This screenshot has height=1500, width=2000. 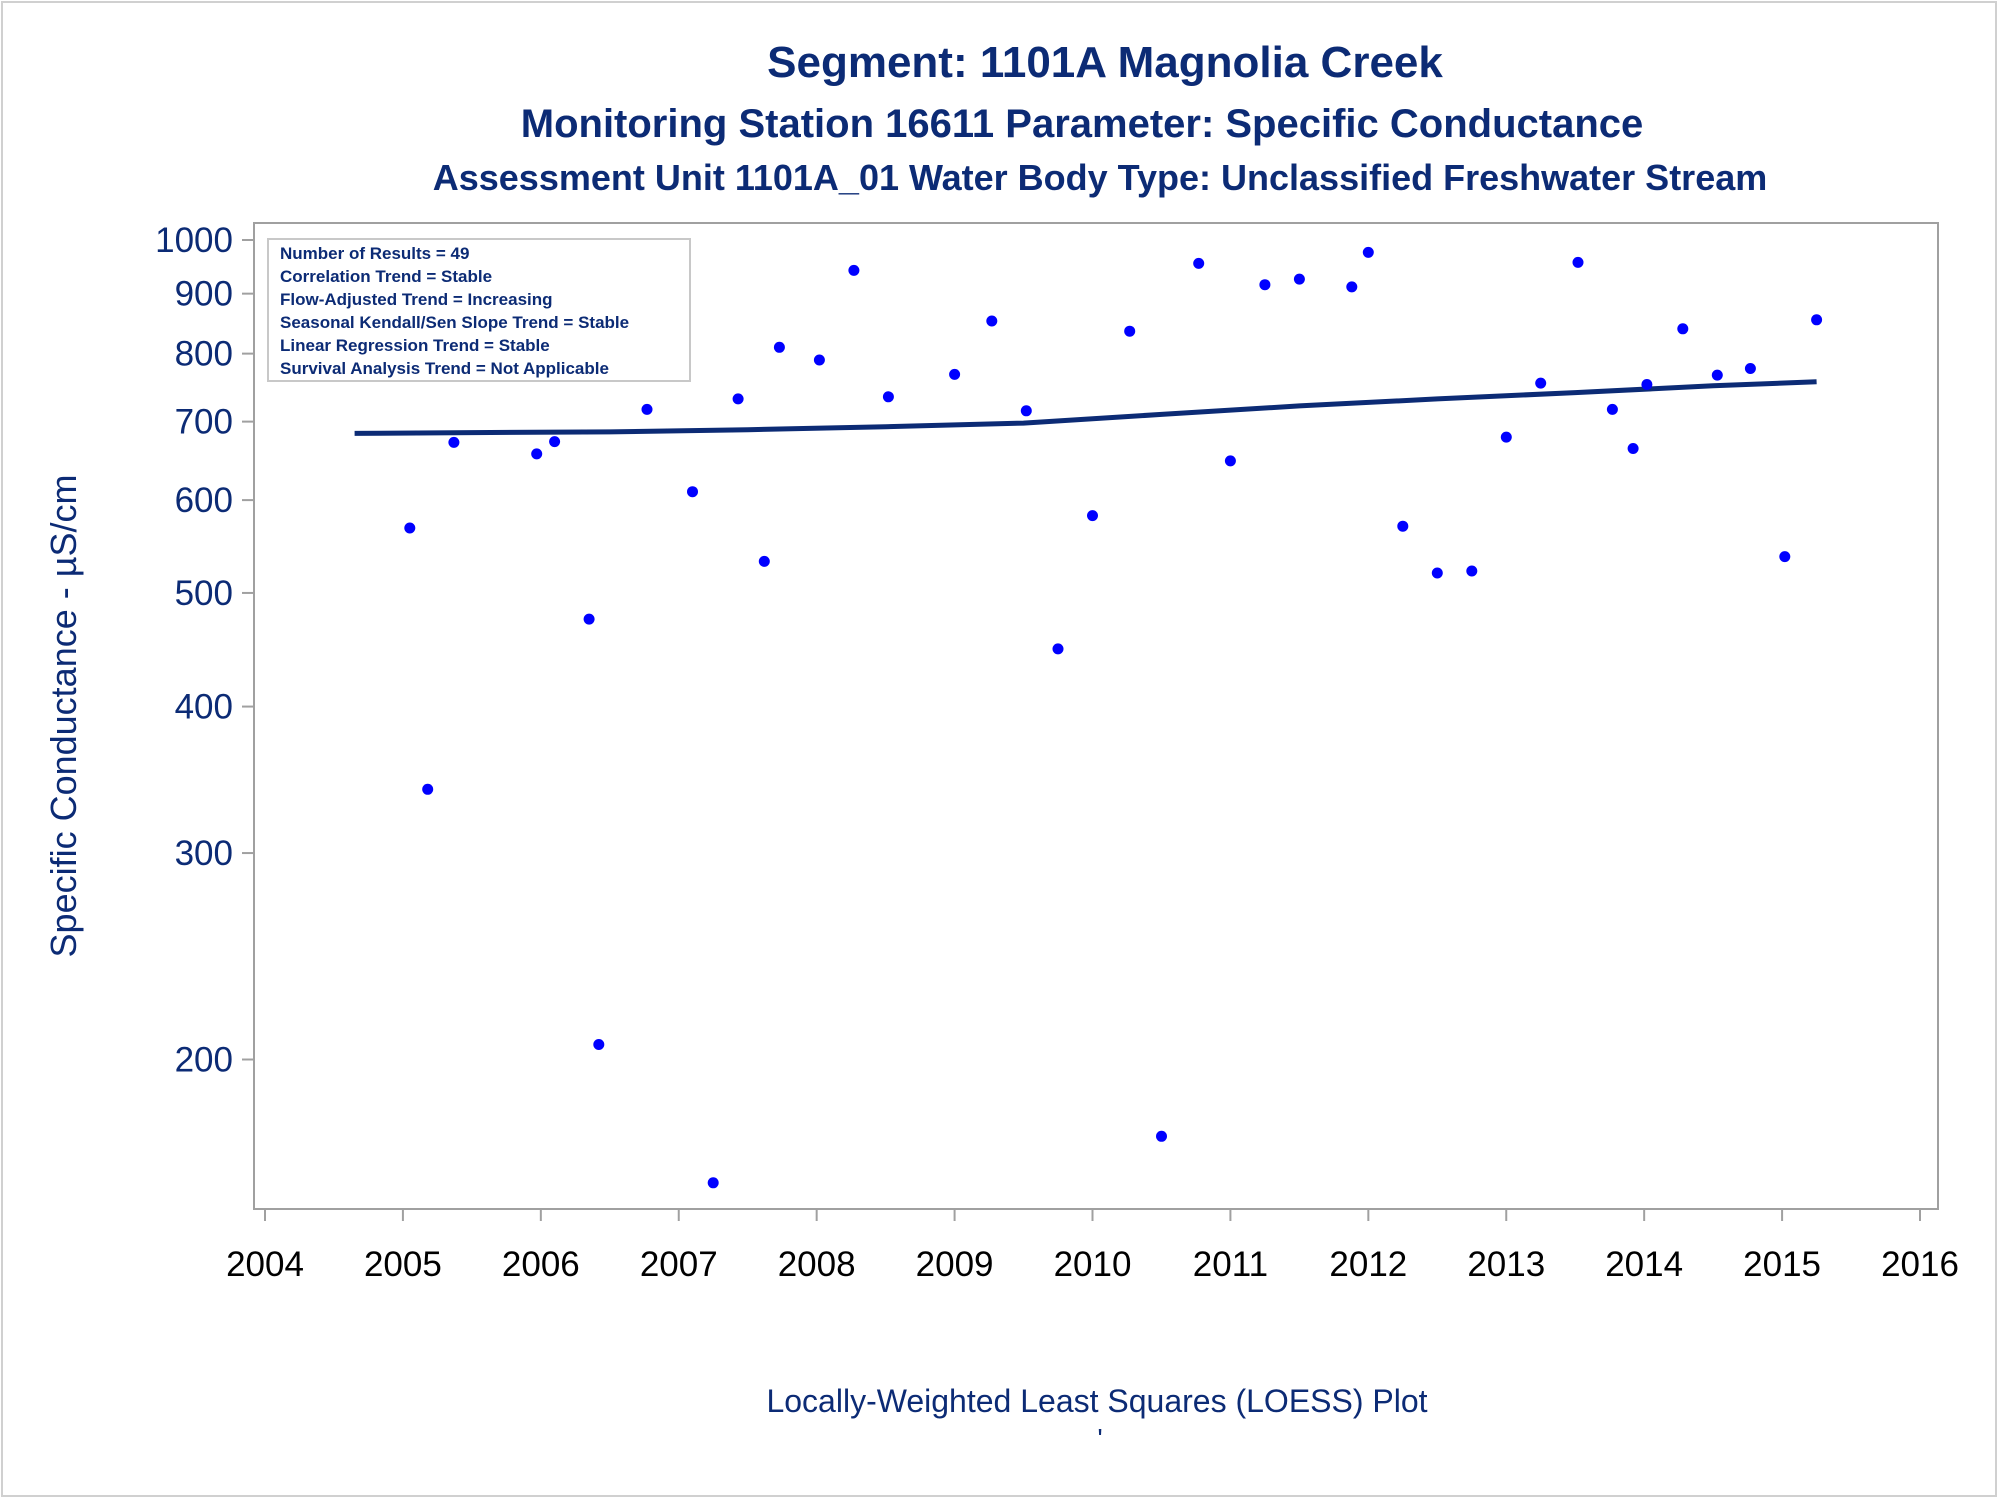 I want to click on y-tick-label: 200, so click(x=204, y=1060).